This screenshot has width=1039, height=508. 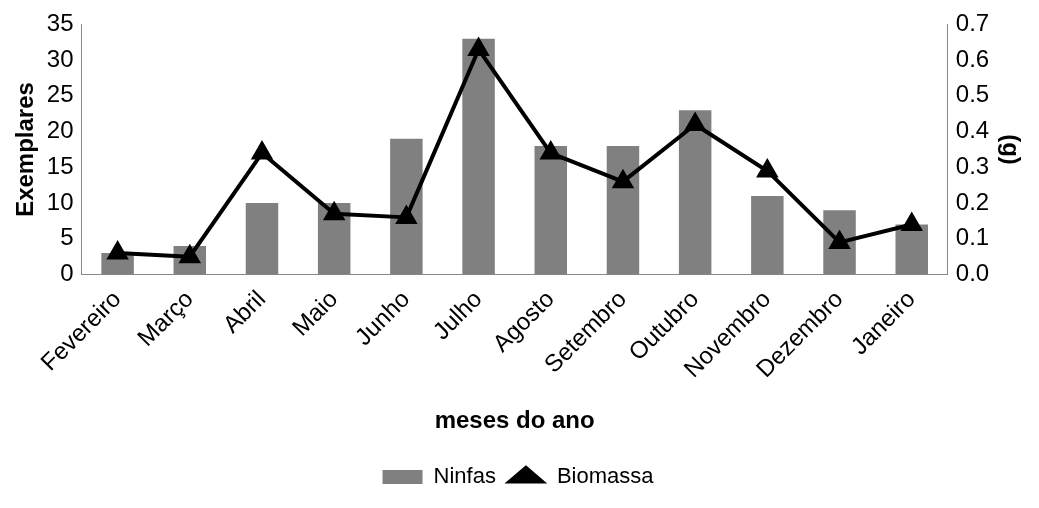 I want to click on y2-tick-label: 0.0, so click(x=972, y=273).